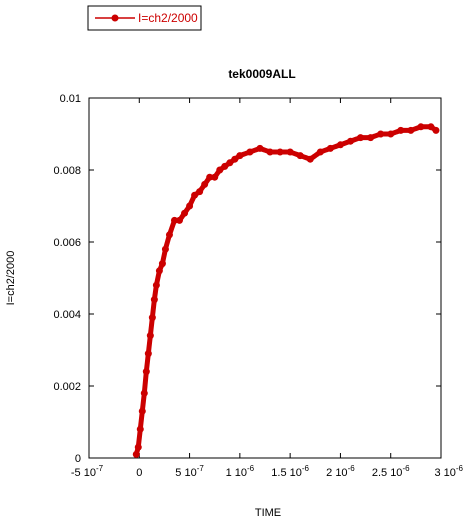 This screenshot has height=525, width=469. I want to click on x-tick-mantissa: 0, so click(139, 473).